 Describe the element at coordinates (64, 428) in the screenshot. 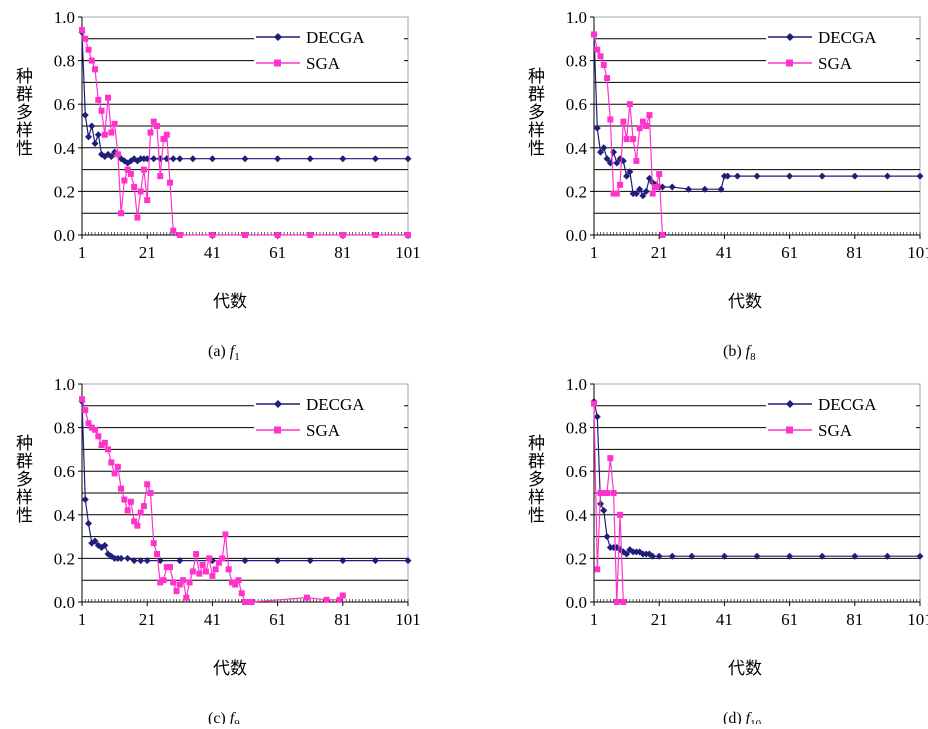

I see `y-tick-label: 0.8` at that location.